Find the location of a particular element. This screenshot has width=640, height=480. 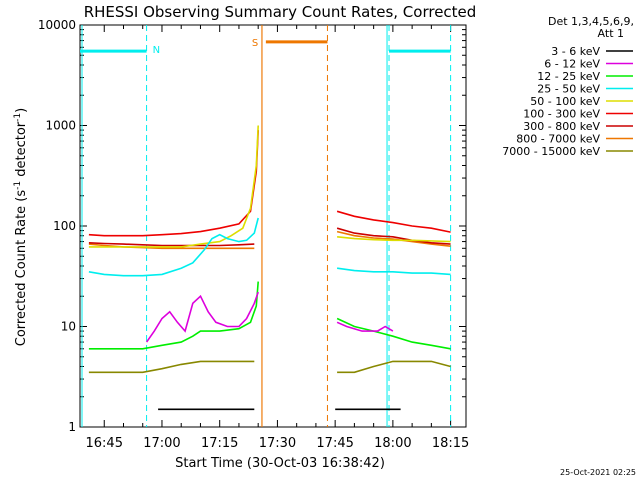

legend-header-line2: Att 1 is located at coordinates (611, 33).